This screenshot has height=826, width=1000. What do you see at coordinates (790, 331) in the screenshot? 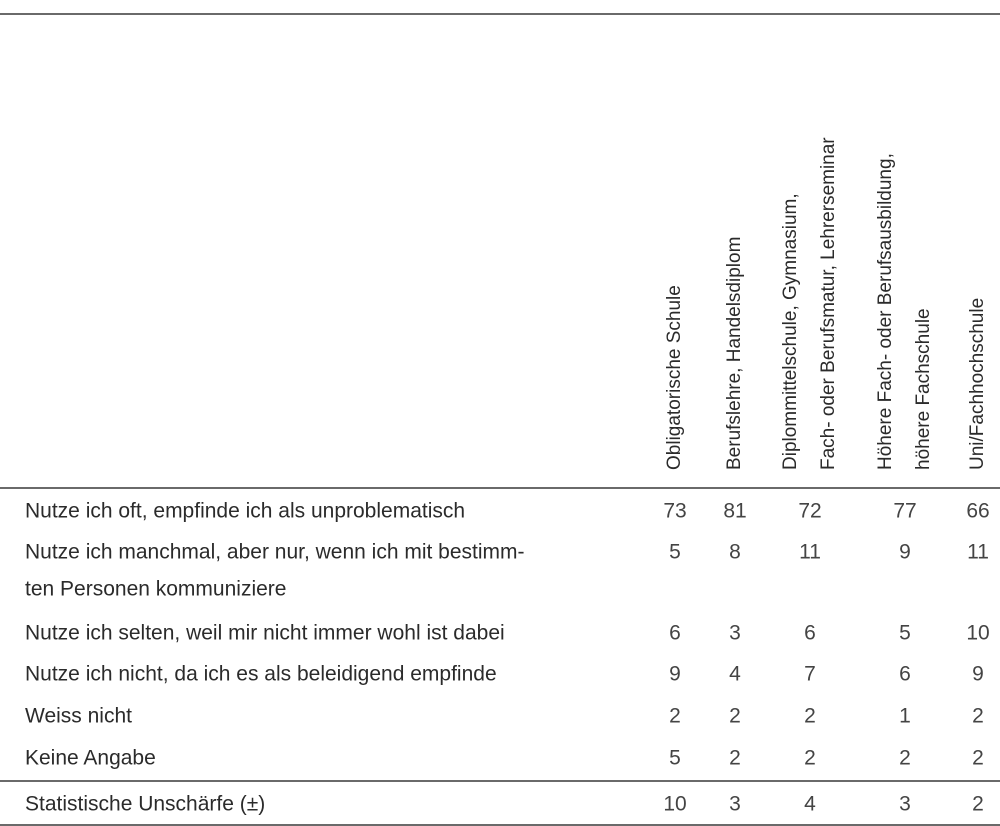
I see `column-header: Diplommittelschule, Gymnasium,` at bounding box center [790, 331].